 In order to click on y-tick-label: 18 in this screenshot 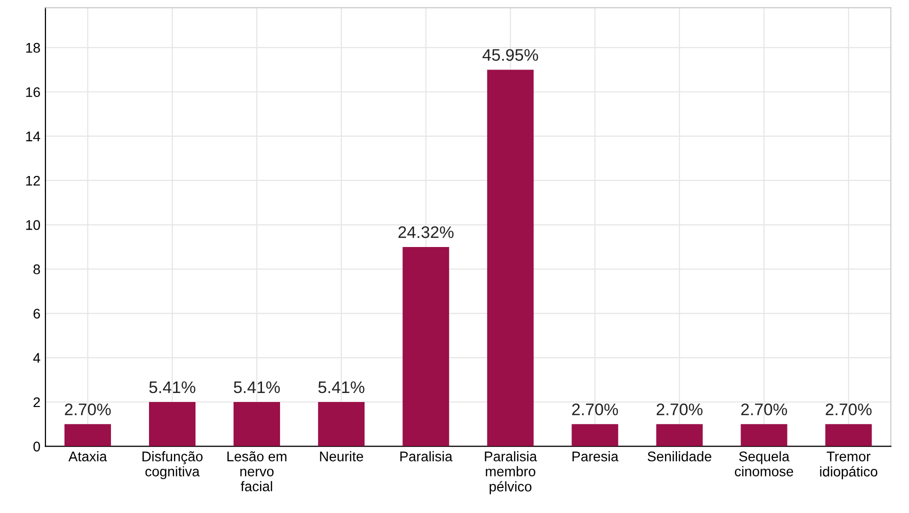, I will do `click(33, 47)`.